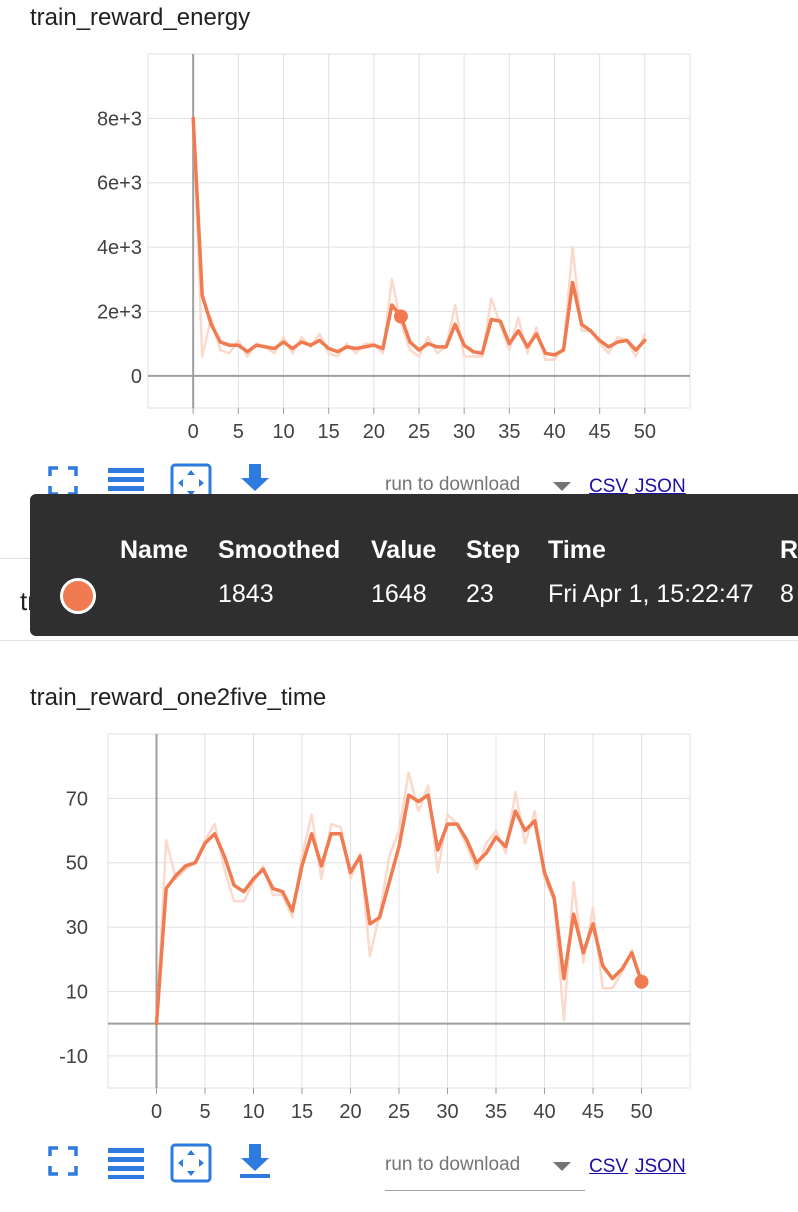  I want to click on download-icon, so click(255, 1161).